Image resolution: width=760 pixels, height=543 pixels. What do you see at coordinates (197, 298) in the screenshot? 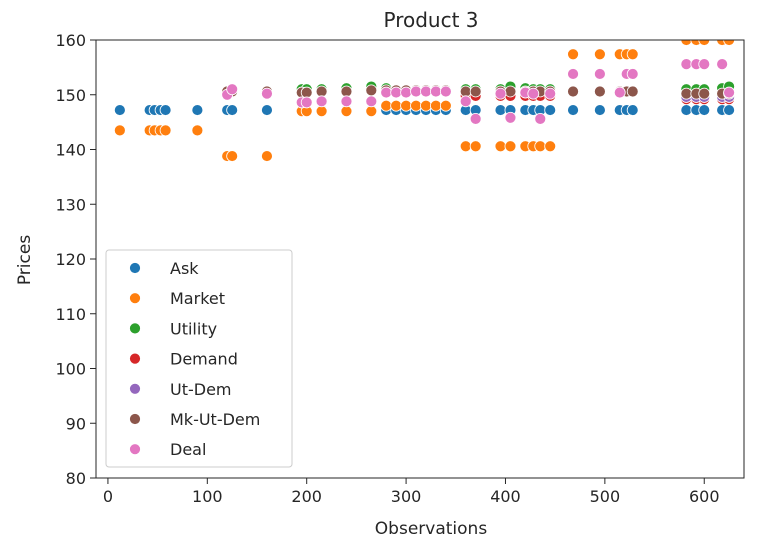
I see `legend-label-market: Market` at bounding box center [197, 298].